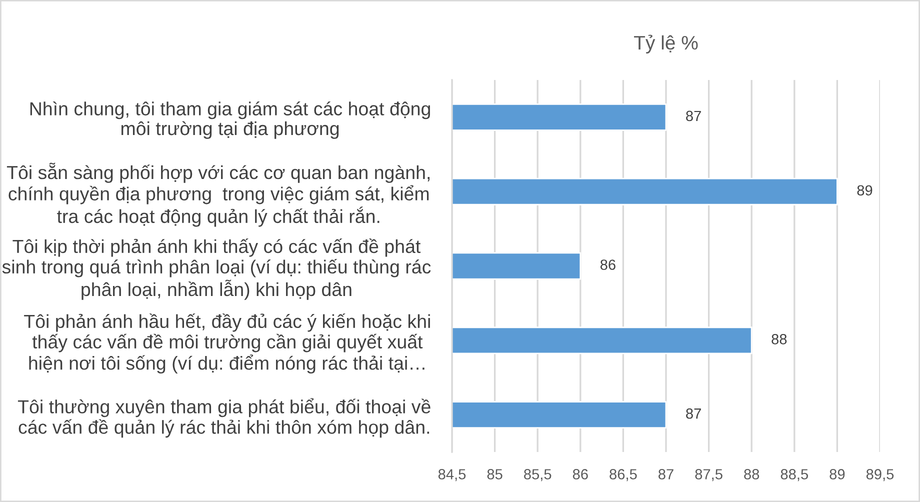  Describe the element at coordinates (794, 475) in the screenshot. I see `x-tick-label: 88,5` at that location.